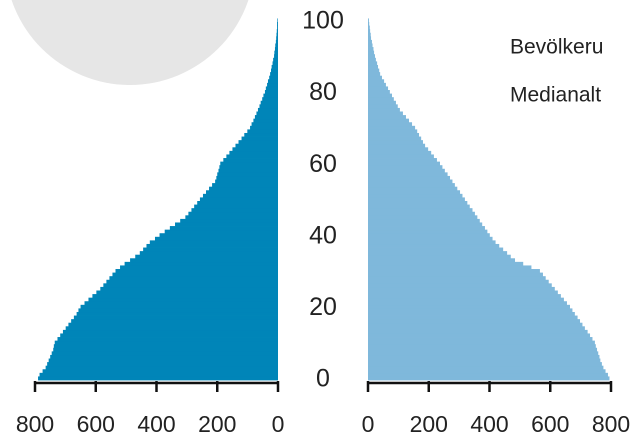 The image size is (640, 446). Describe the element at coordinates (323, 21) in the screenshot. I see `y-tick-label: 100` at that location.